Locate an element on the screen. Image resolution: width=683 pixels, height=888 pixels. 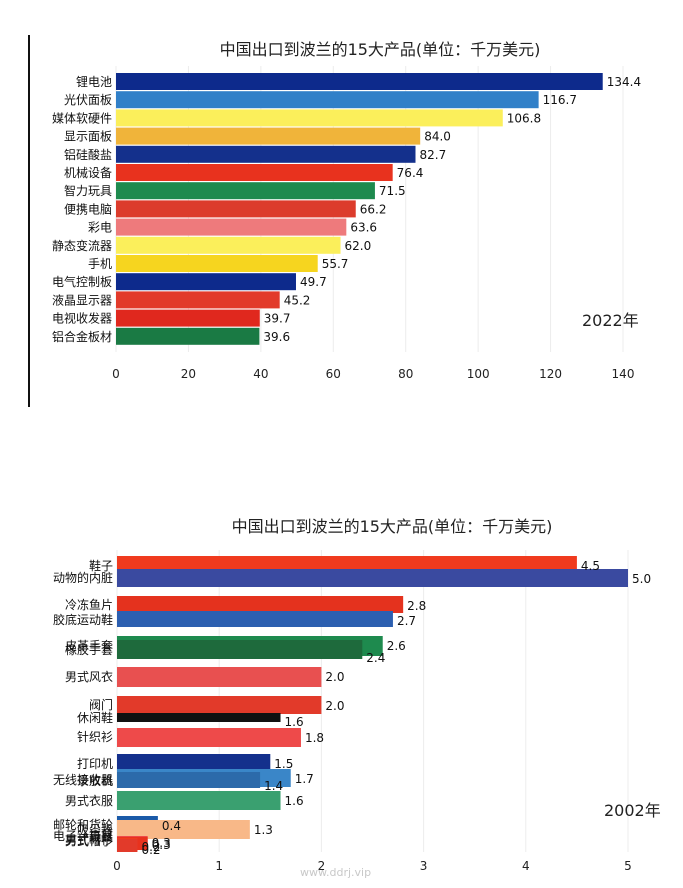
year-label: 2002年 is located at coordinates (632, 810).